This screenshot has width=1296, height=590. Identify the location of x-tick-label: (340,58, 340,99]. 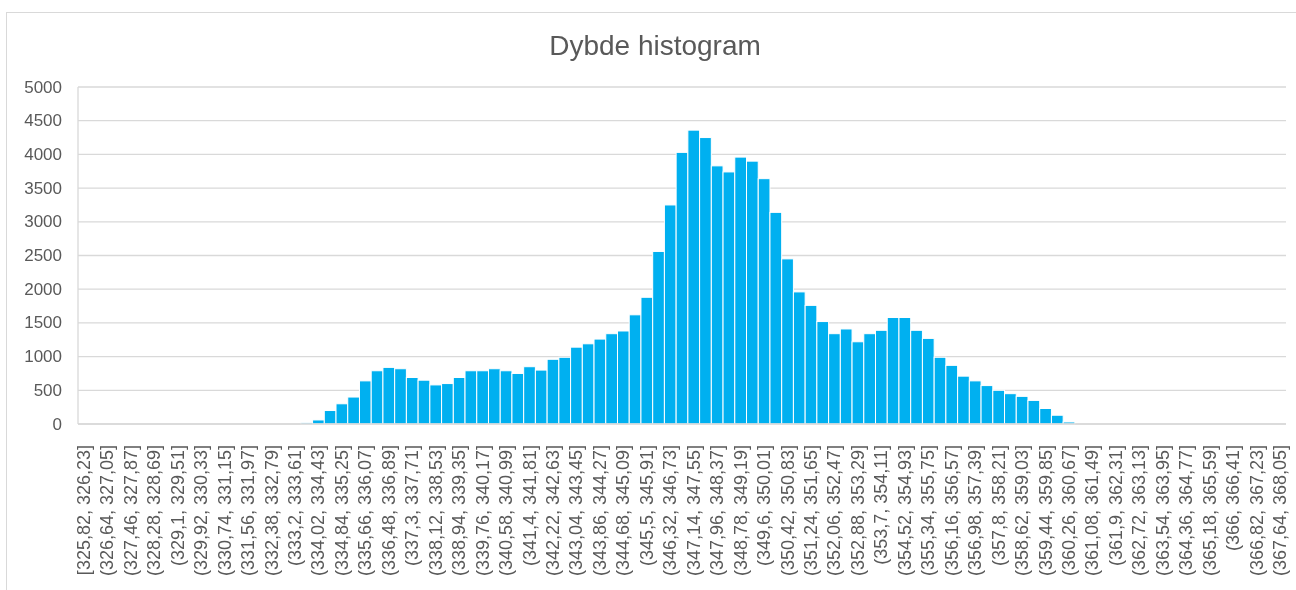
(506, 511).